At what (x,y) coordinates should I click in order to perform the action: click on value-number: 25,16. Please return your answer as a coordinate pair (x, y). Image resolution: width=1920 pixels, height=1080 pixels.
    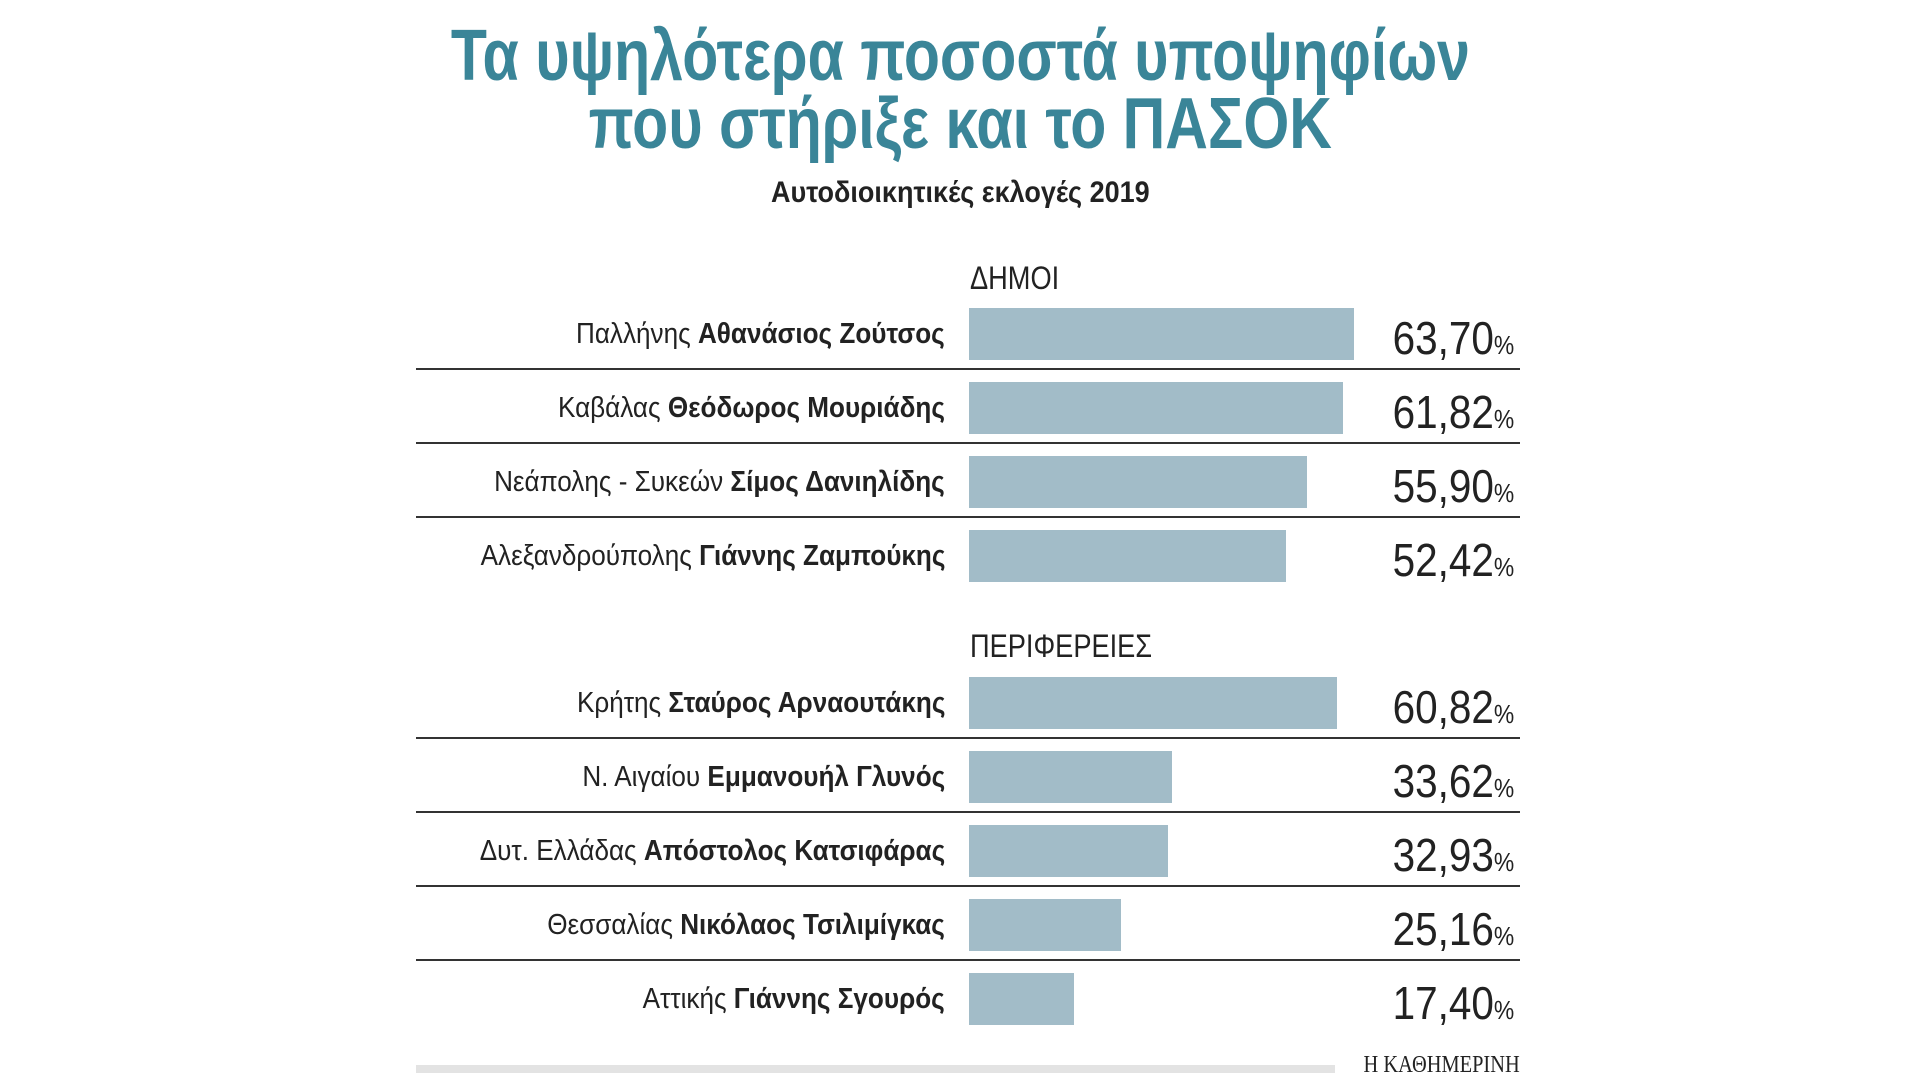
    Looking at the image, I should click on (1443, 929).